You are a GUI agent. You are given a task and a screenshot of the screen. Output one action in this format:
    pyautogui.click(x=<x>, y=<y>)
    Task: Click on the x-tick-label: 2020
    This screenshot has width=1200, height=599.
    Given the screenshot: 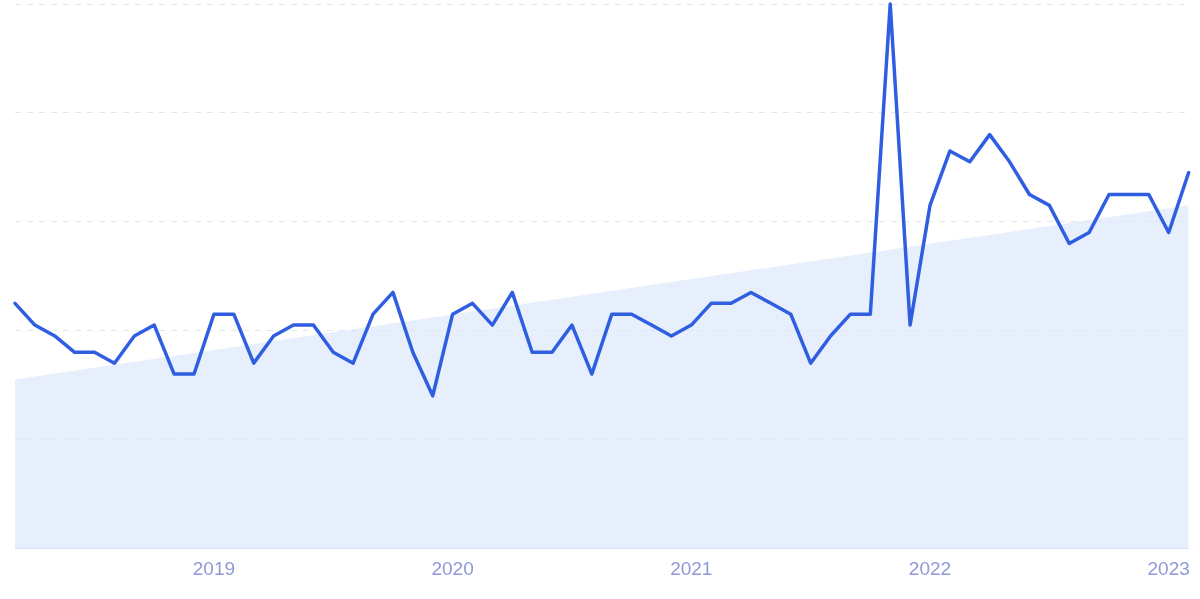 What is the action you would take?
    pyautogui.click(x=452, y=568)
    